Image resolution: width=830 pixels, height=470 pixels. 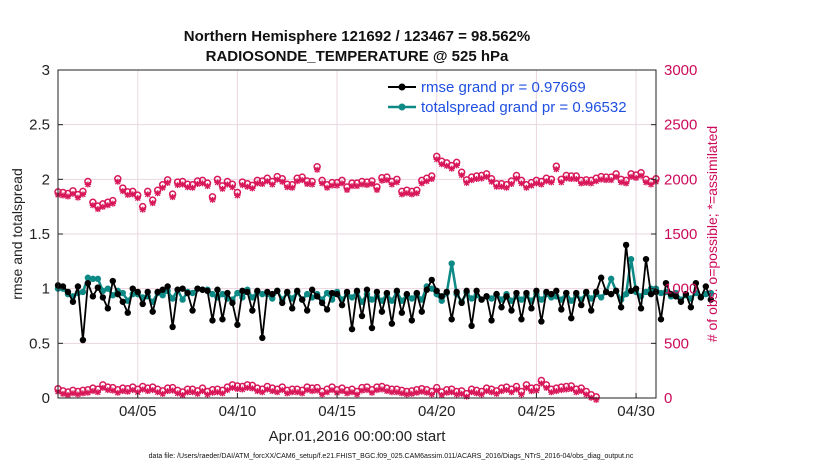 I want to click on y-tick-label: 3, so click(x=46, y=70).